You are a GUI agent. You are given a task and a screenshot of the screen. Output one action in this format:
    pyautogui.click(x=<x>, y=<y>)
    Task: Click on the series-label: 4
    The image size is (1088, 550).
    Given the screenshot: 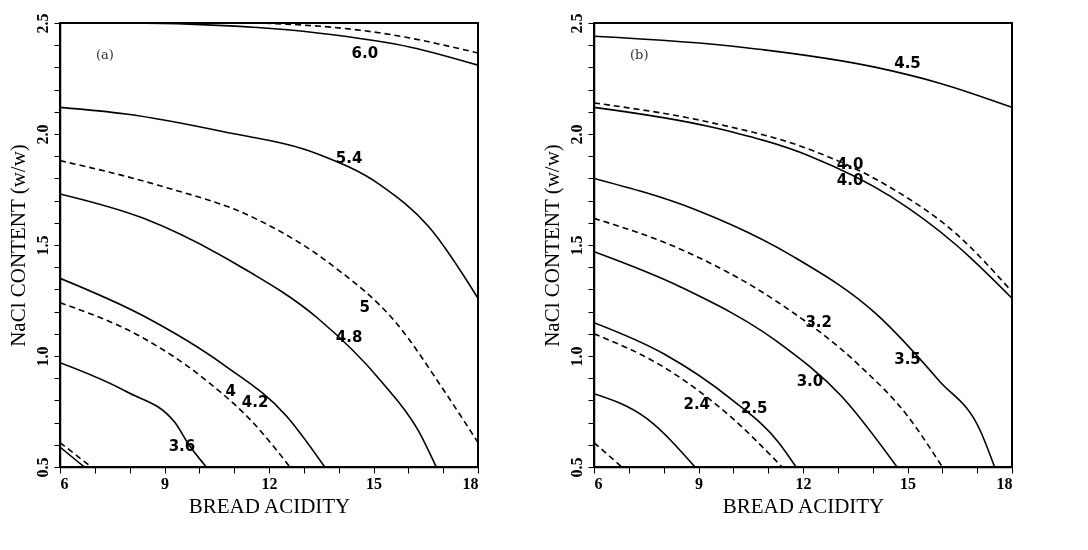 What is the action you would take?
    pyautogui.click(x=230, y=390)
    